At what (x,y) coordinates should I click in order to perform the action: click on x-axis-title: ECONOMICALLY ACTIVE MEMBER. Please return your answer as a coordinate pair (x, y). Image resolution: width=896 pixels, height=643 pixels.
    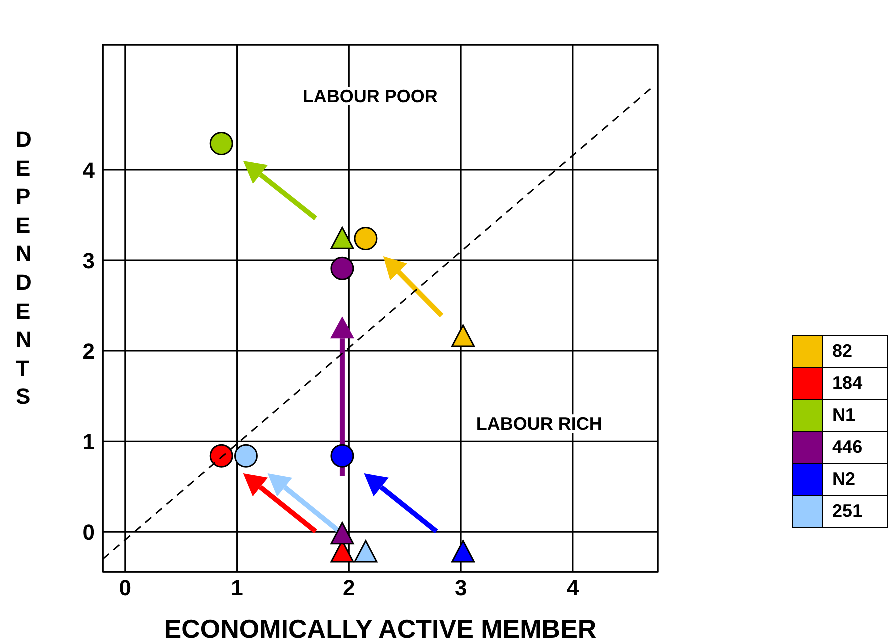
    Looking at the image, I should click on (380, 628).